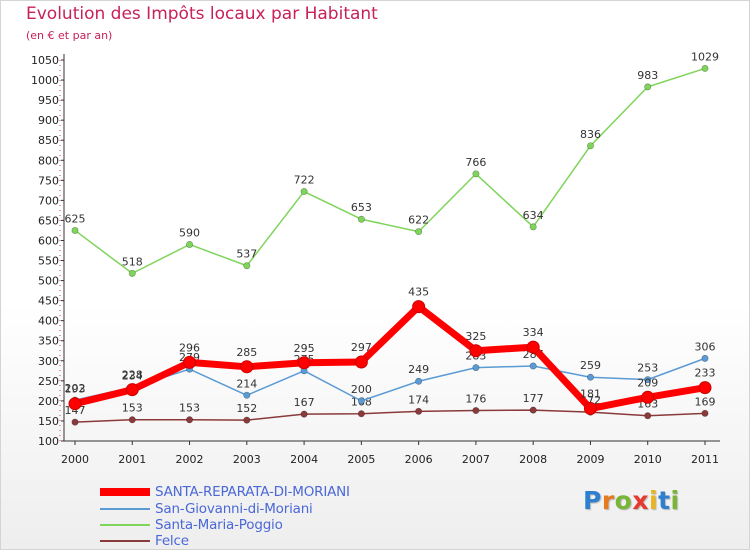  What do you see at coordinates (475, 162) in the screenshot?
I see `data-label-santa-maria-poggio: 766` at bounding box center [475, 162].